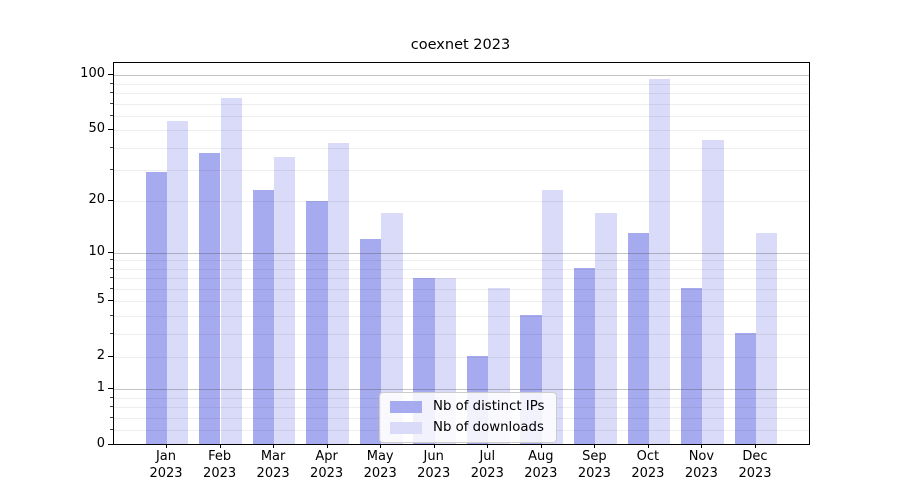 This screenshot has width=900, height=500. What do you see at coordinates (96, 199) in the screenshot?
I see `y-tick-label: 20` at bounding box center [96, 199].